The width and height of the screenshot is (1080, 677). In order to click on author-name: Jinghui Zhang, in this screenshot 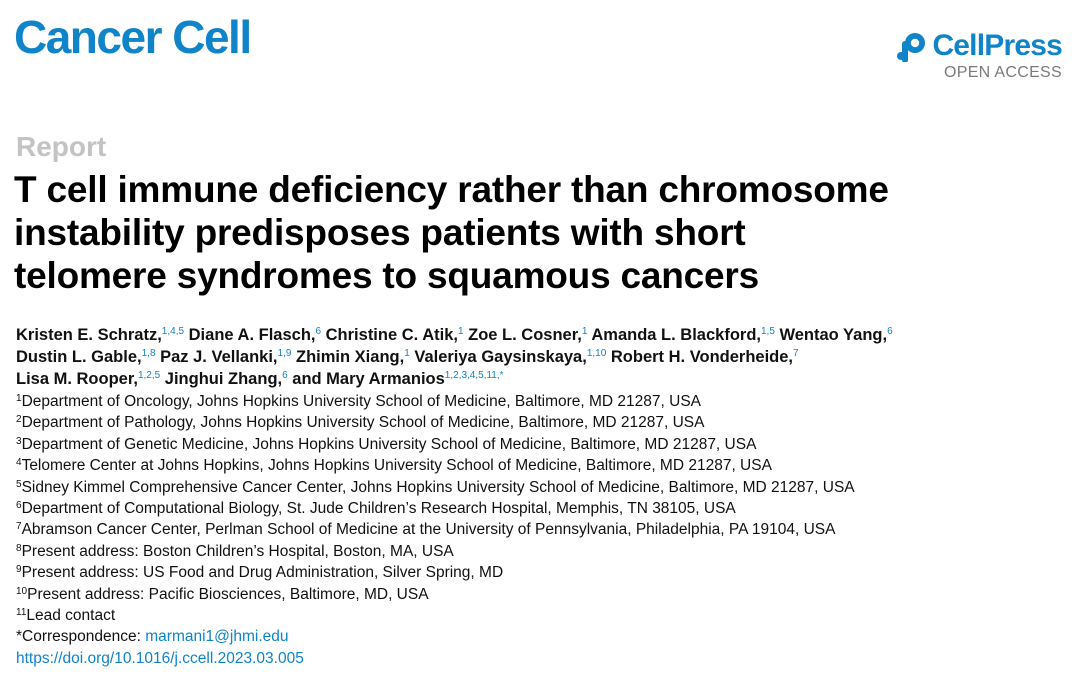, I will do `click(223, 379)`.